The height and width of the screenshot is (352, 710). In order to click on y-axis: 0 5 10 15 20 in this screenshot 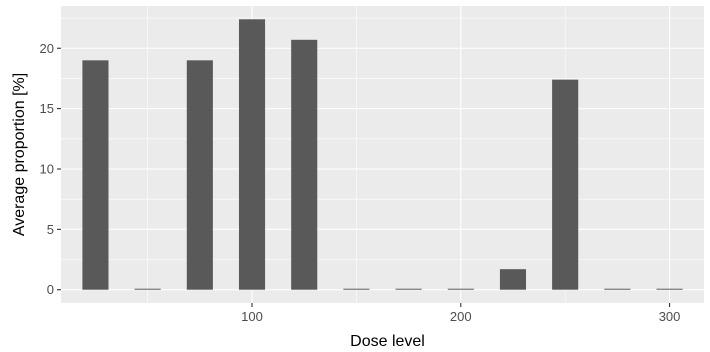, I will do `click(50, 169)`.